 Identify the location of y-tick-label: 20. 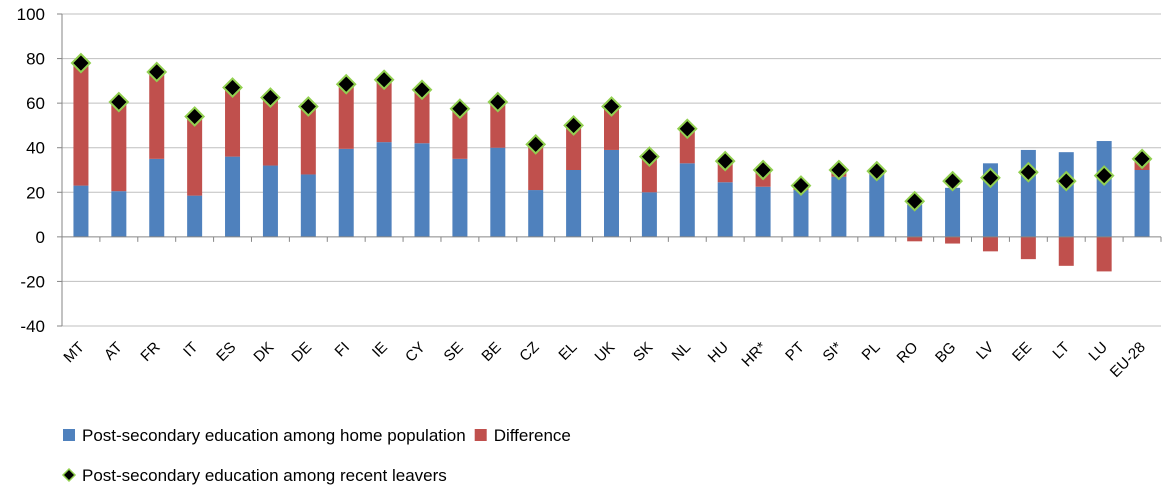
(35, 192).